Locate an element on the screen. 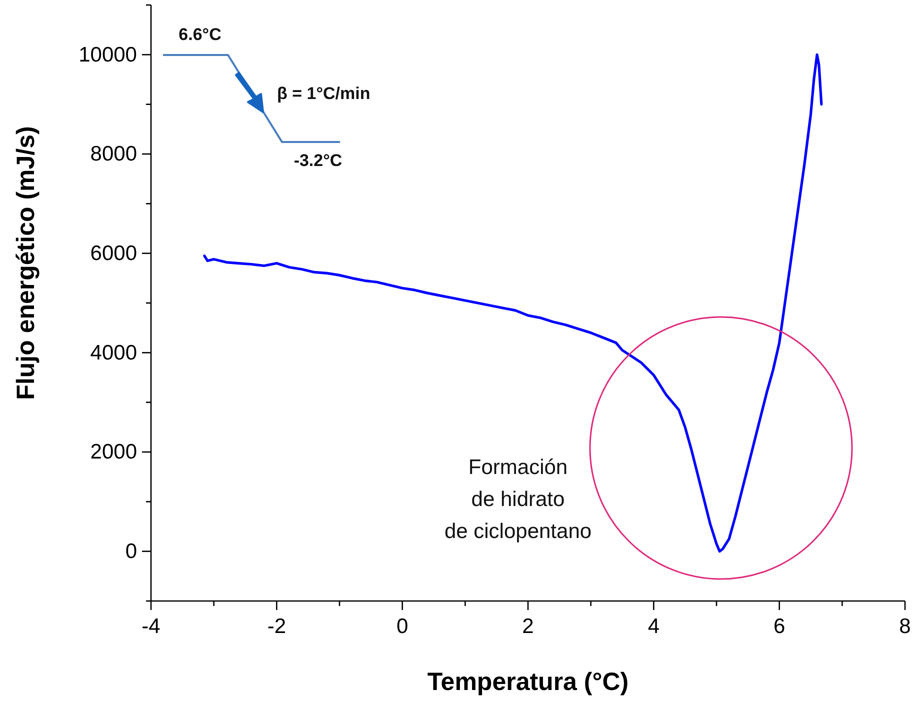 This screenshot has height=704, width=914. y-tick-label: 10000 is located at coordinates (107, 54).